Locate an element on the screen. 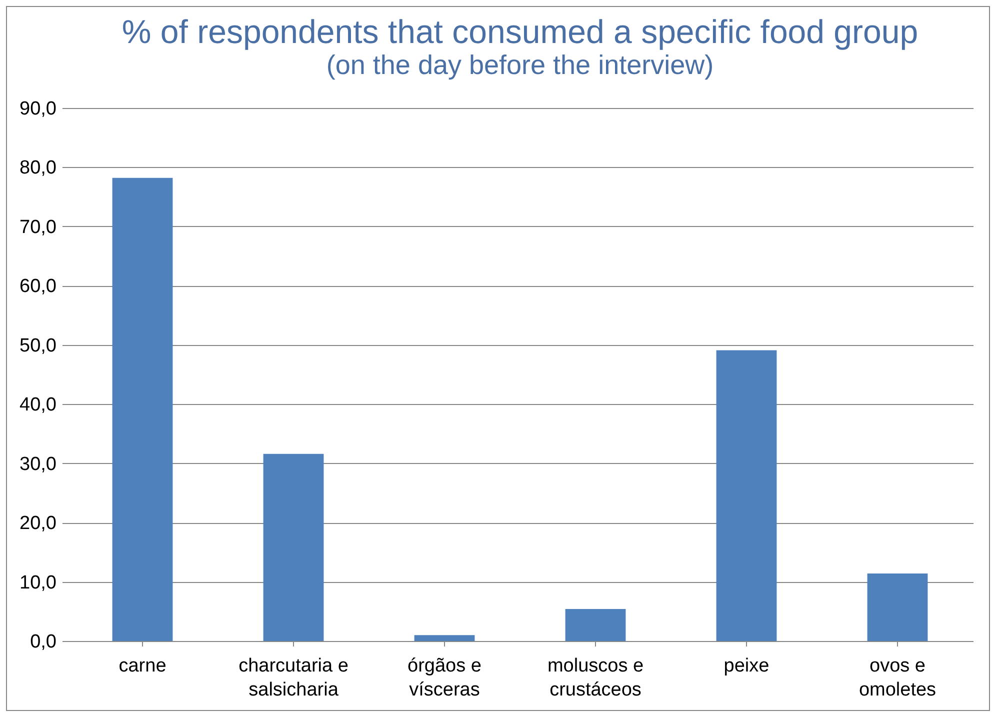  y-tick-label: 10,0 is located at coordinates (38, 583).